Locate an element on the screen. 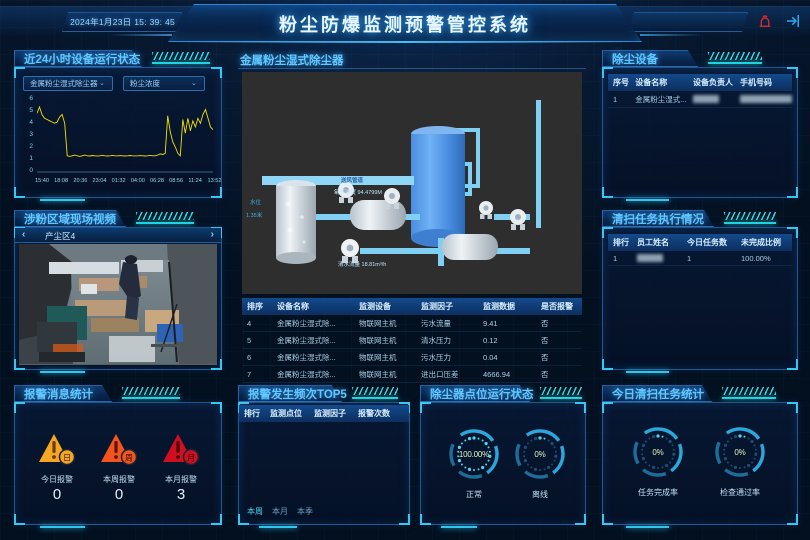 This screenshot has width=810, height=540. water-level-value: 1.35米 is located at coordinates (254, 216).